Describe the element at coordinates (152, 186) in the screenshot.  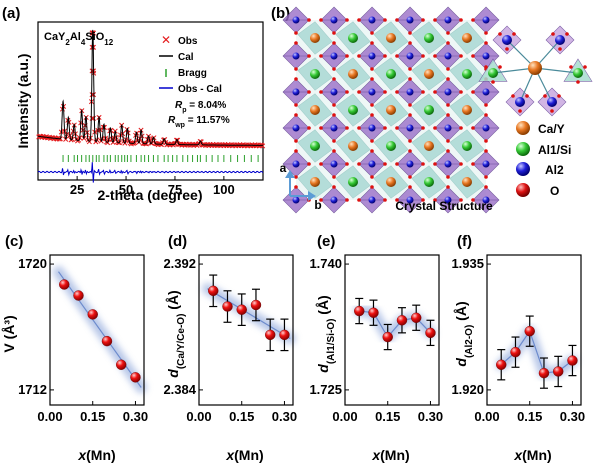
I see `xrd-ticks: 25 50 75 100` at that location.